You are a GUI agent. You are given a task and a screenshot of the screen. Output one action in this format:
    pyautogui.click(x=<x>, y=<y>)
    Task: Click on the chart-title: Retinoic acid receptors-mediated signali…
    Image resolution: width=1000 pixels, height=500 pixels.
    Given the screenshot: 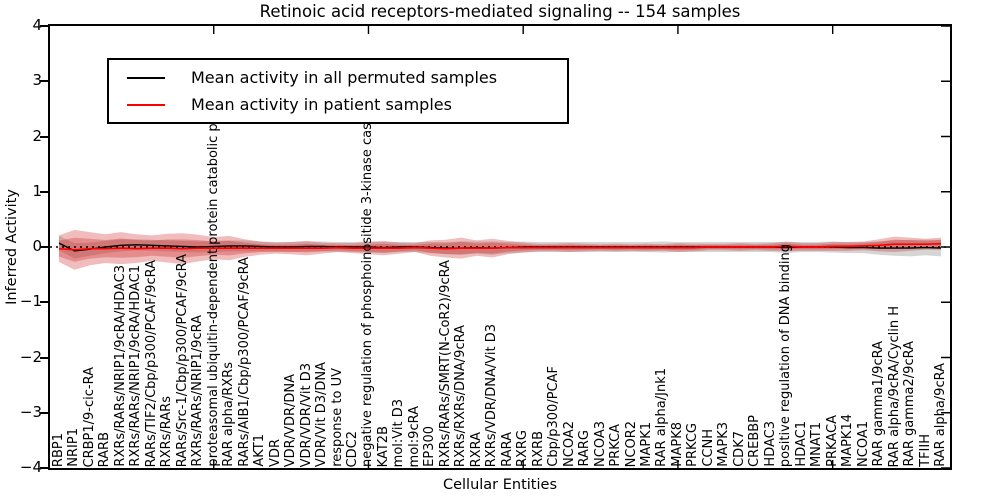 What is the action you would take?
    pyautogui.click(x=500, y=11)
    